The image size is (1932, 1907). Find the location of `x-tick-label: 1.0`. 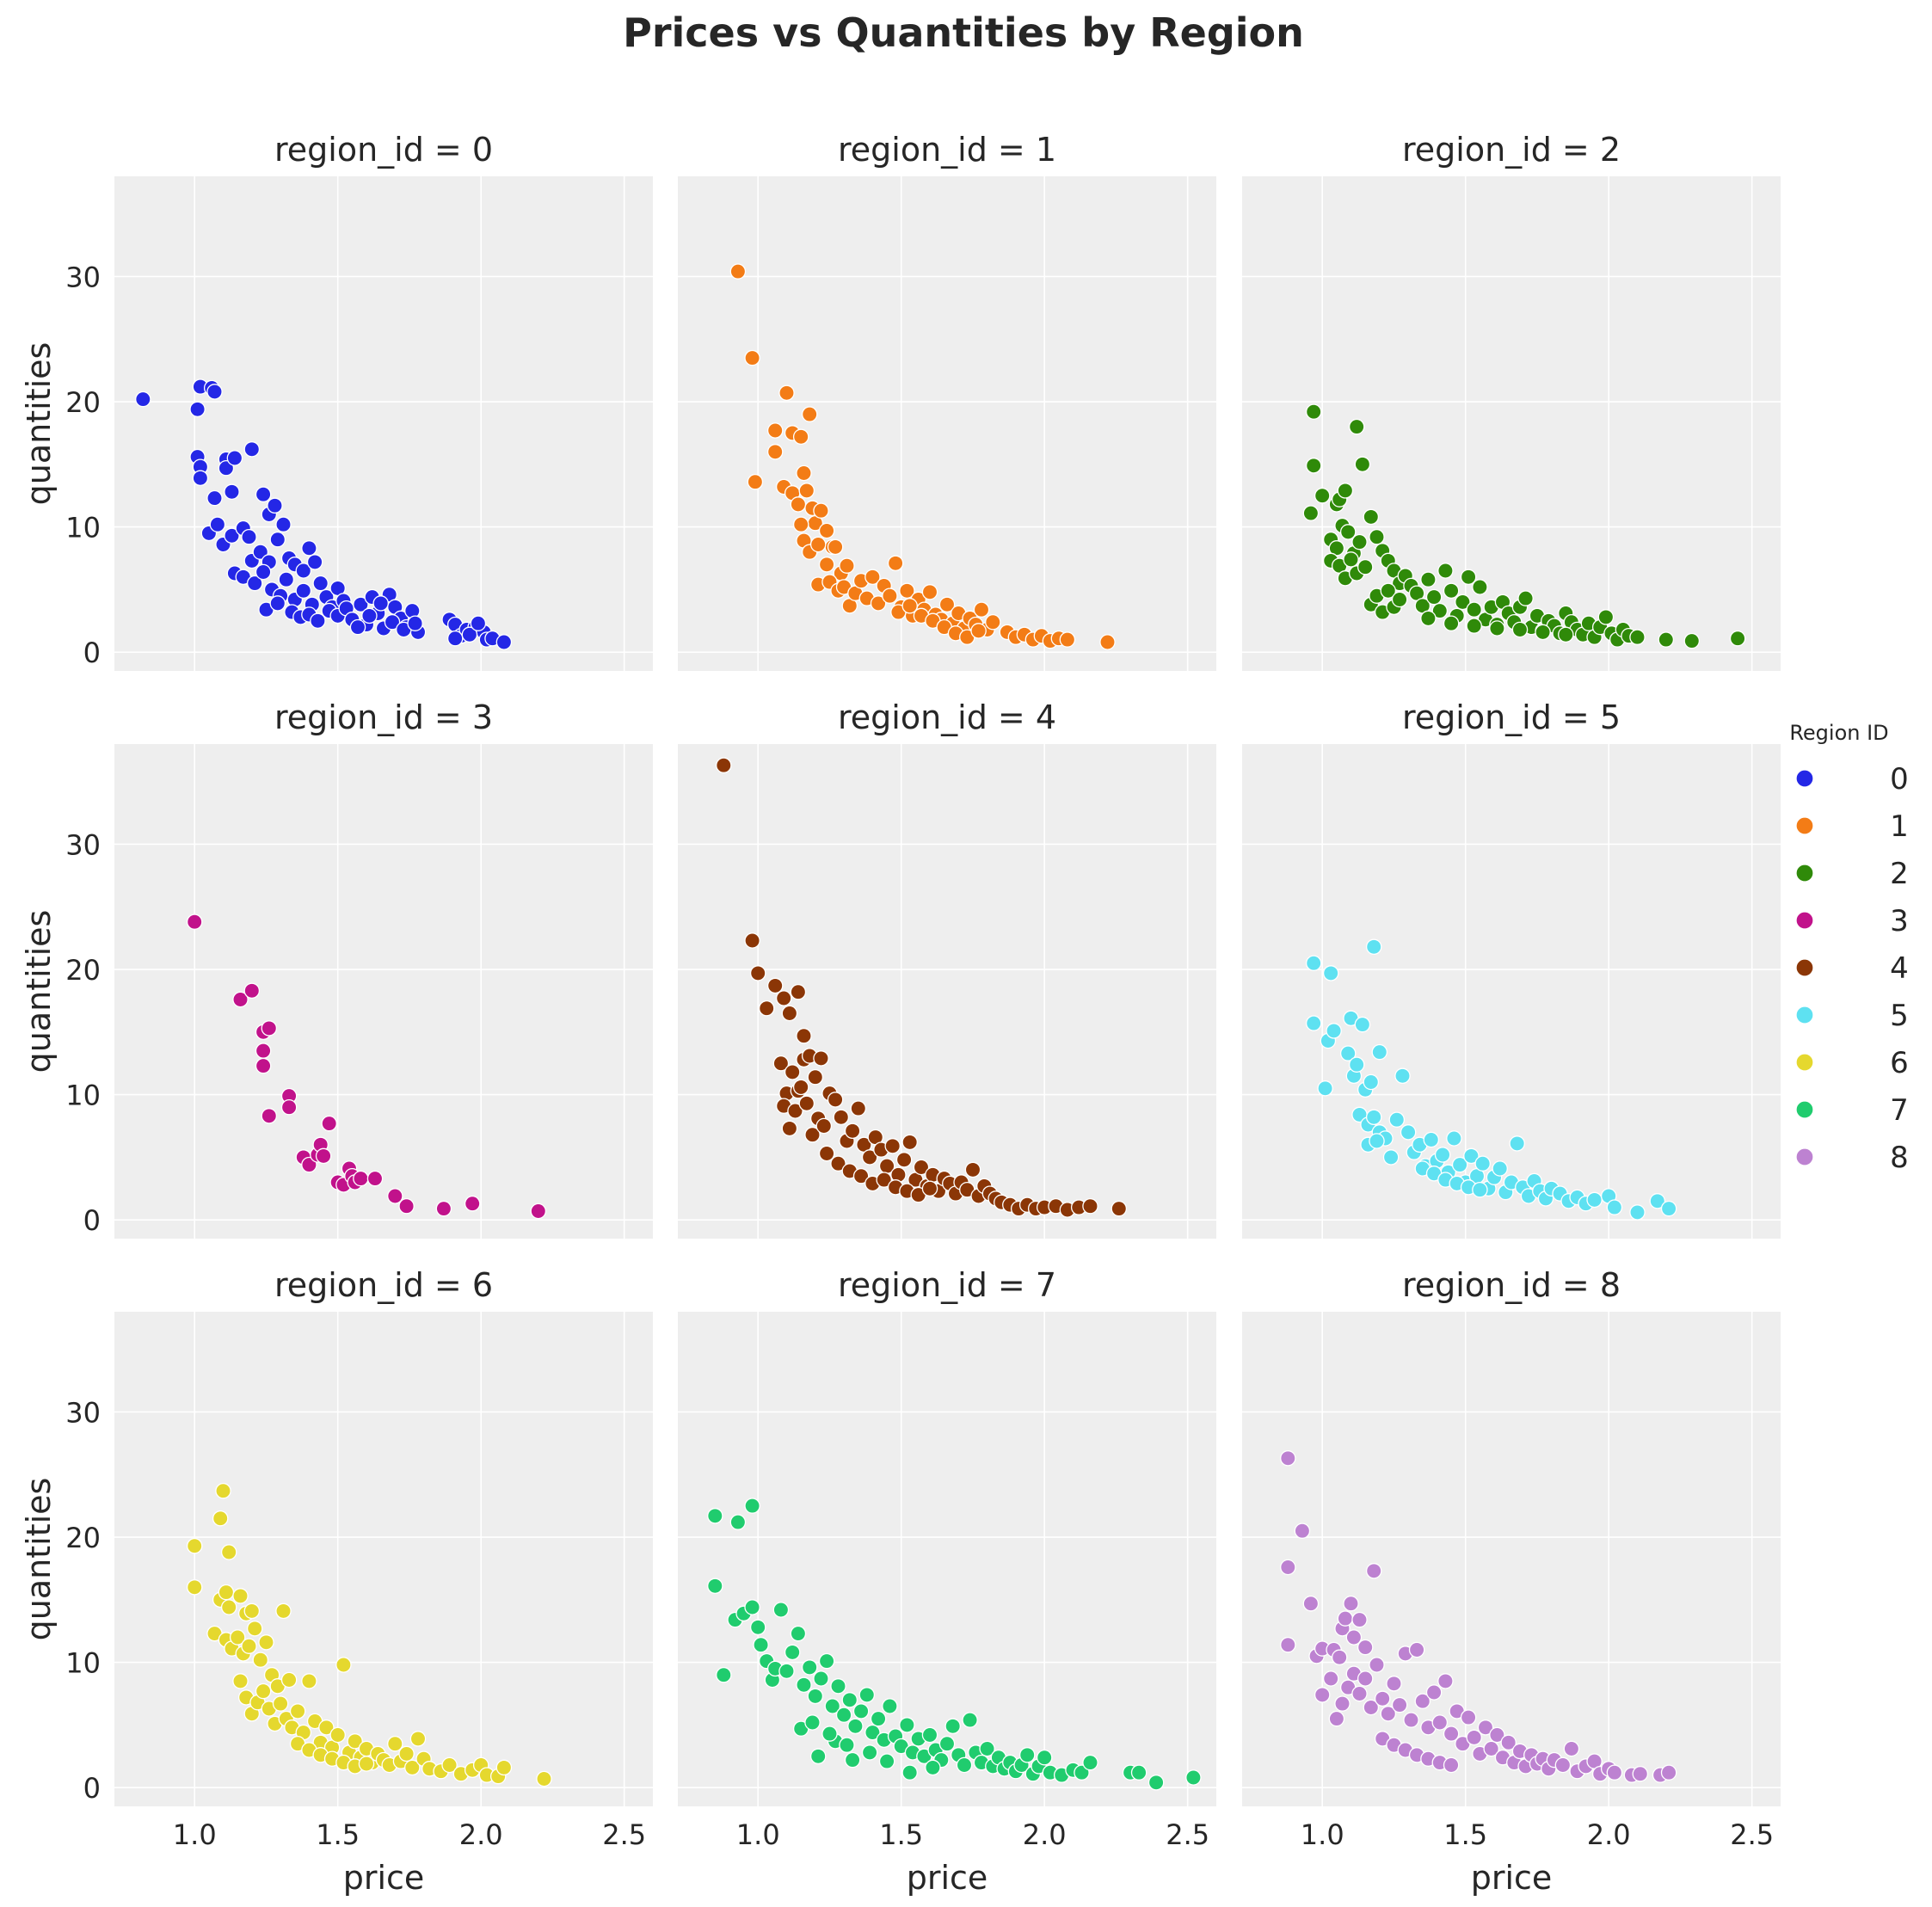

x-tick-label: 1.0 is located at coordinates (758, 1834).